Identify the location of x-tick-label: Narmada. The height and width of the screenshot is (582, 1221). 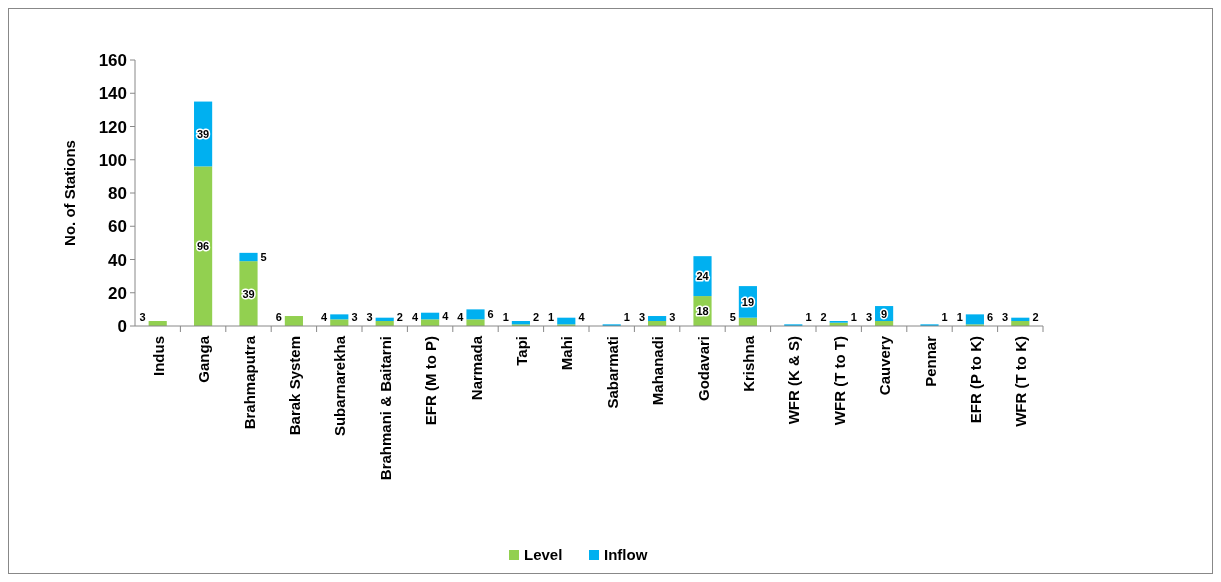
(476, 368).